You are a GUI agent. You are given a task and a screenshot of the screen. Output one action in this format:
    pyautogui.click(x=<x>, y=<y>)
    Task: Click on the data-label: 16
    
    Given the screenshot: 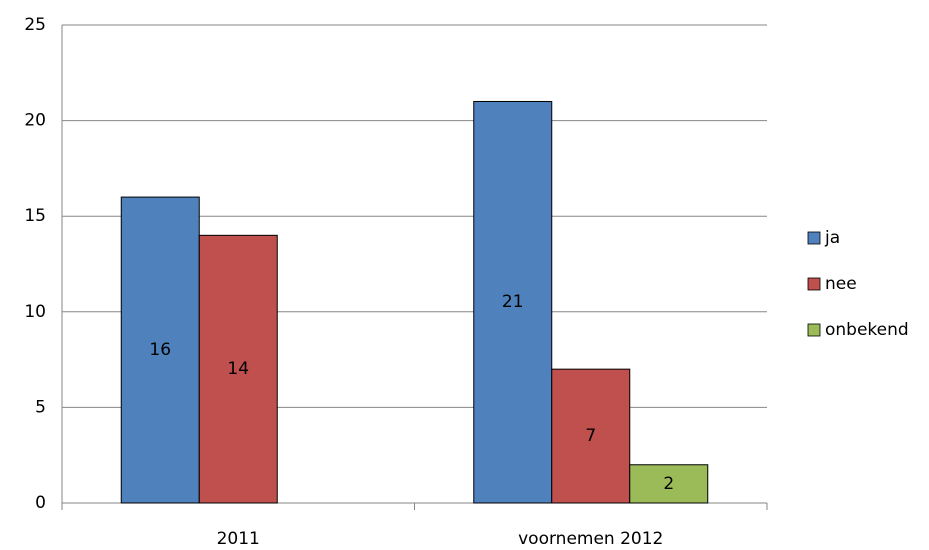 What is the action you would take?
    pyautogui.click(x=160, y=350)
    